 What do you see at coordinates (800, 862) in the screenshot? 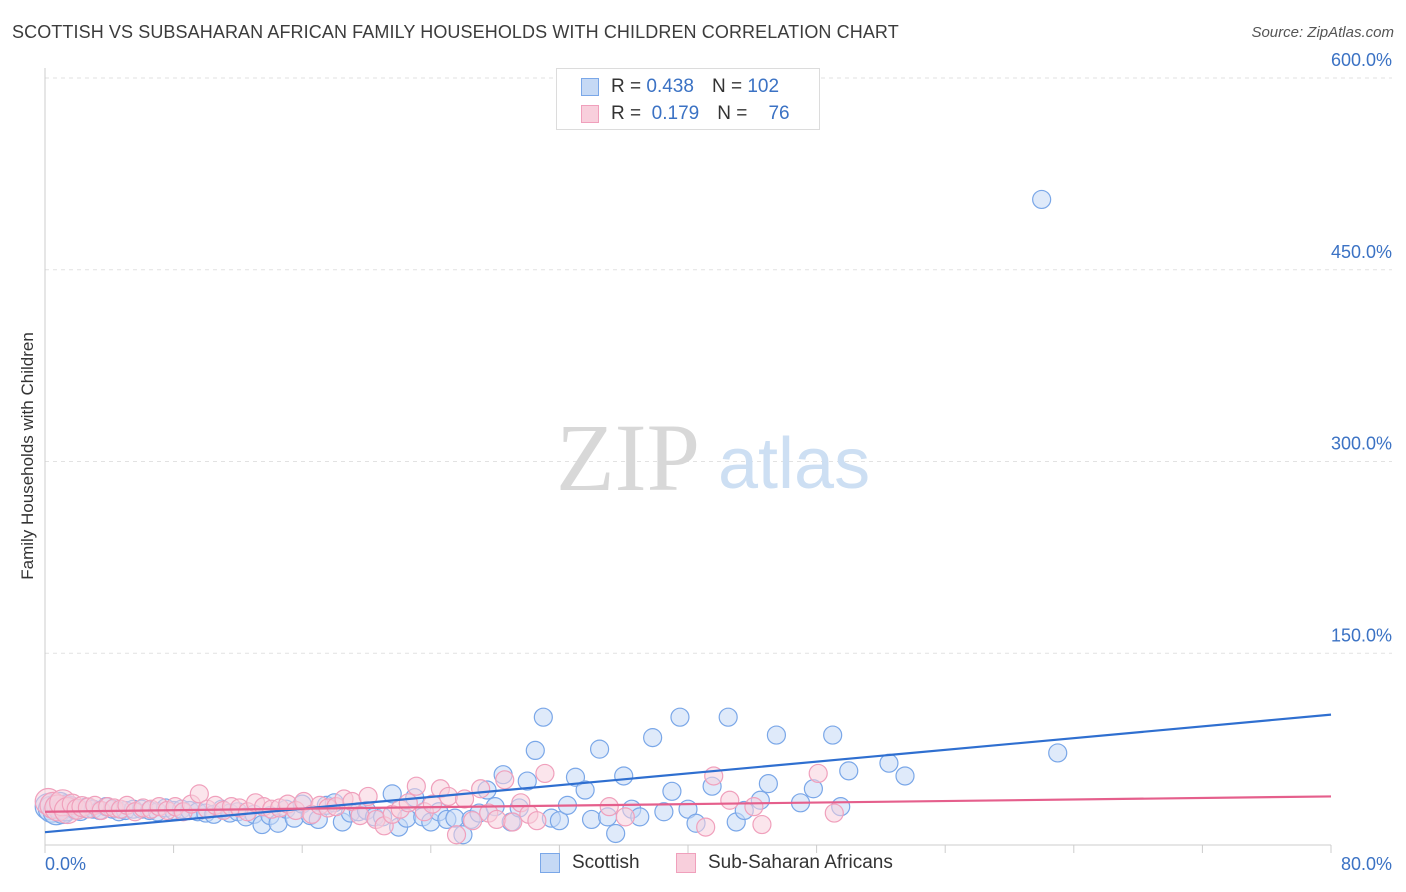
I see `legend-label-subsaharan: Sub-Saharan Africans` at bounding box center [800, 862].